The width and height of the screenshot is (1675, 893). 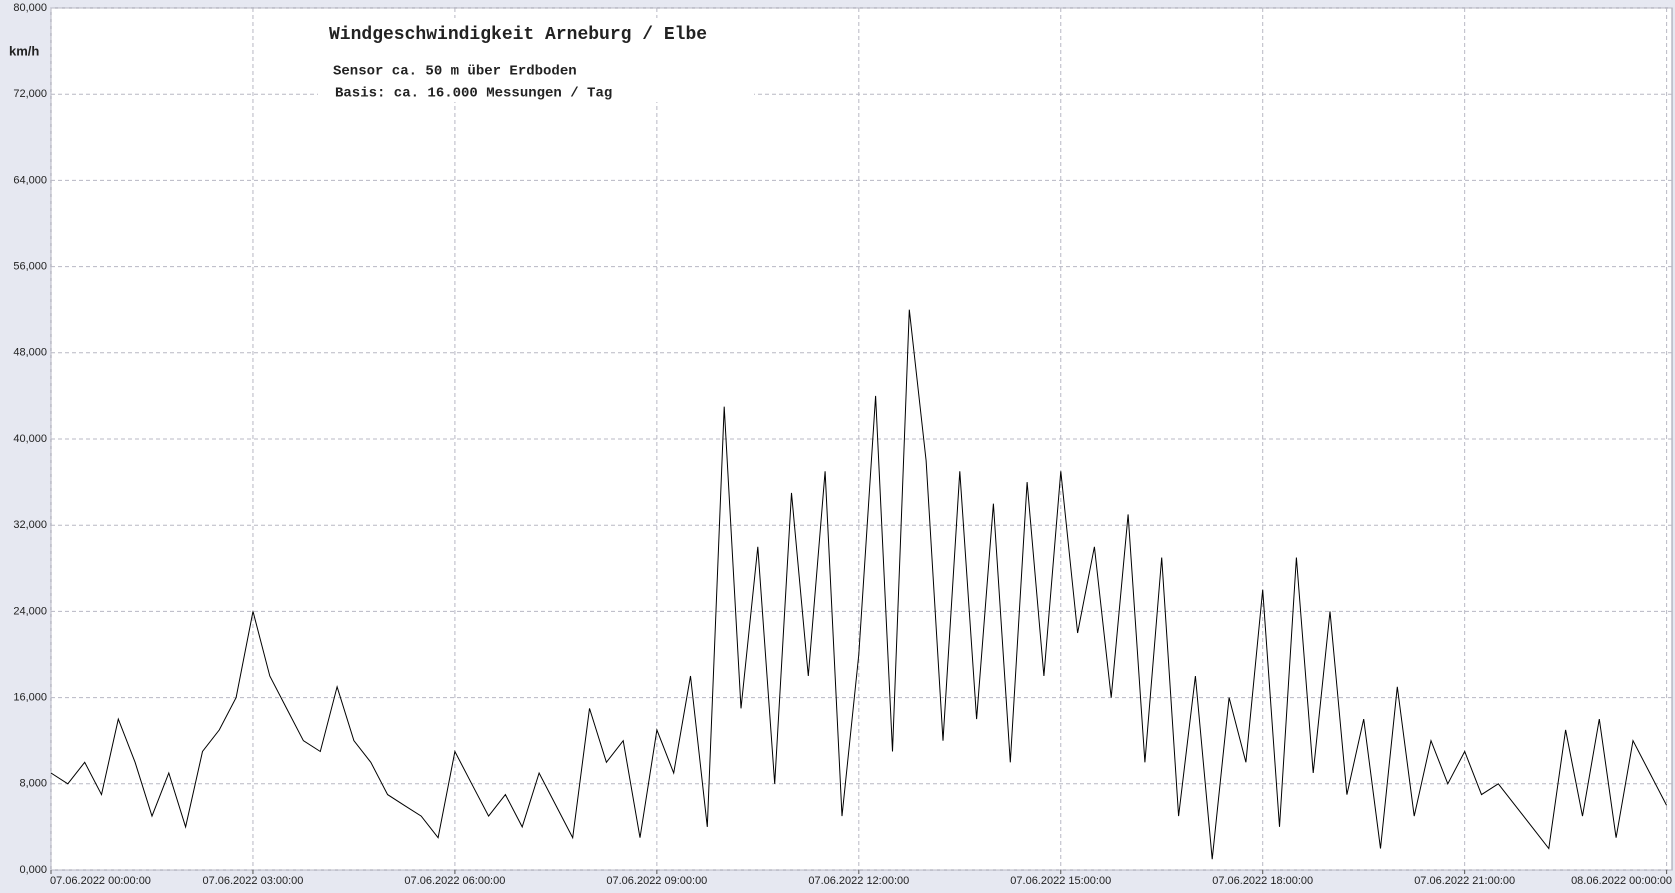 I want to click on chart-title: Windgeschwindigkeit Arneburg / Elbe, so click(x=518, y=35).